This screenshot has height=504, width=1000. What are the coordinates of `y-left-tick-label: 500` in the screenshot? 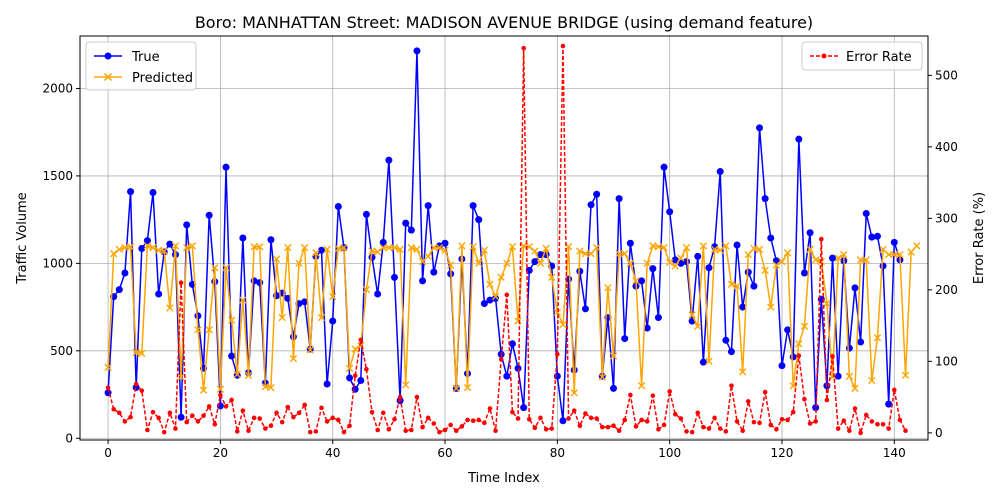 It's located at (61, 351).